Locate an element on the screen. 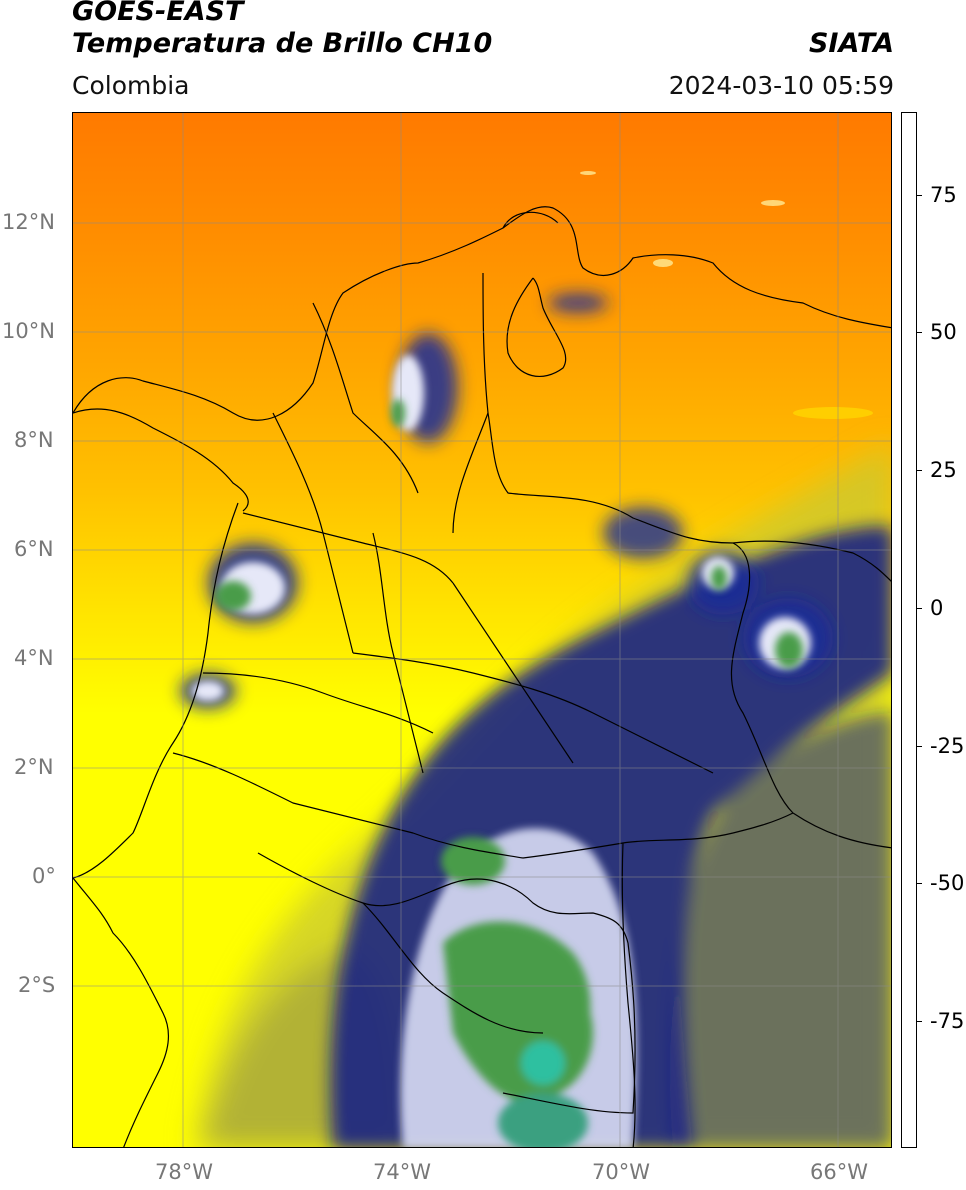 The image size is (966, 1190). lon-label: 70°W is located at coordinates (621, 1172).